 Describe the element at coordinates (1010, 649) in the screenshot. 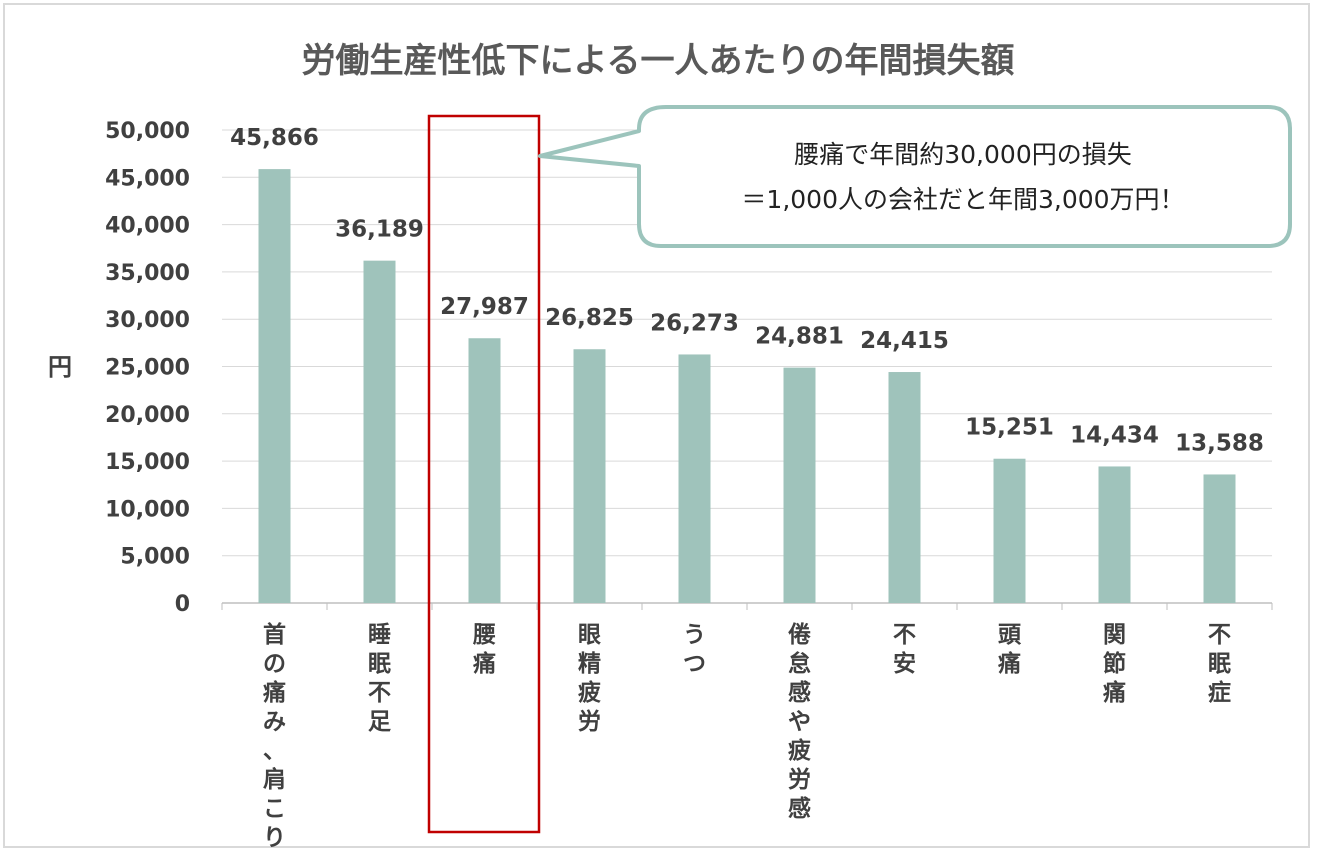

I see `category-label: 頭痛` at that location.